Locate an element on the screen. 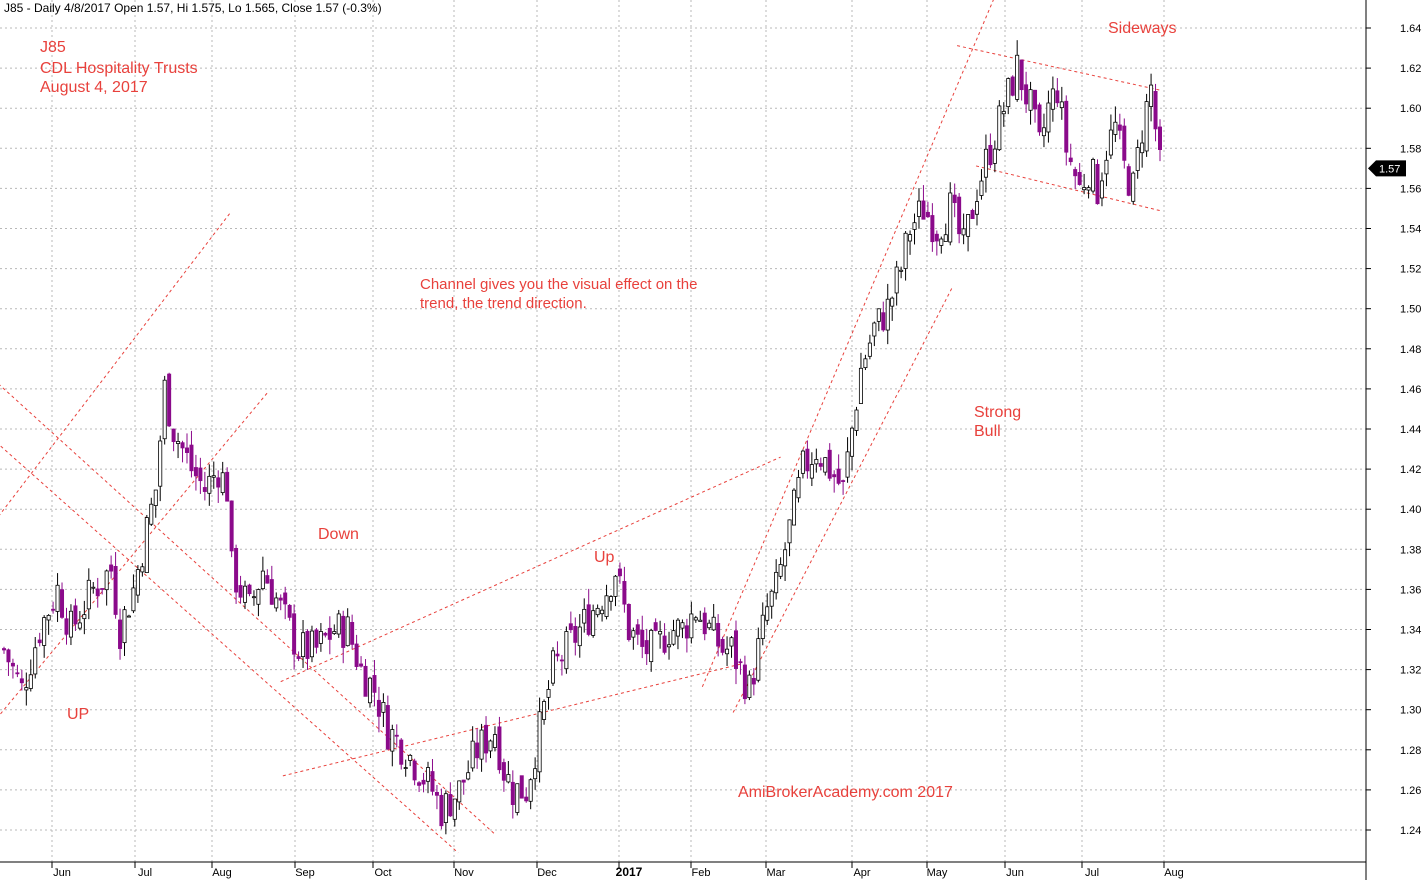 The width and height of the screenshot is (1426, 880). x-tick-label: Jul is located at coordinates (1092, 873).